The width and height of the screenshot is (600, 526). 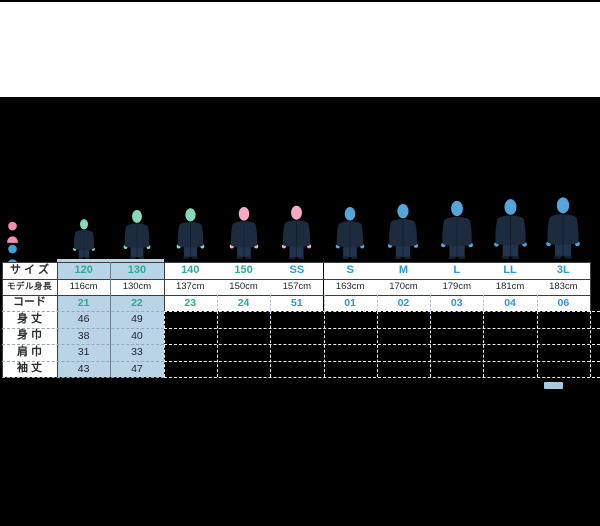 What do you see at coordinates (403, 270) in the screenshot?
I see `size-header-M: M` at bounding box center [403, 270].